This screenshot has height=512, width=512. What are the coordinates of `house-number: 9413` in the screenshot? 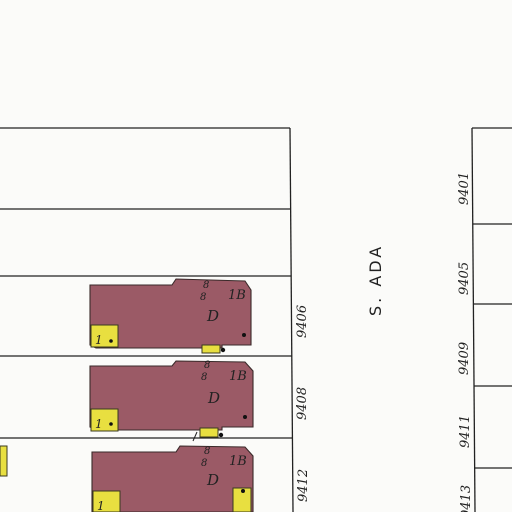 It's located at (466, 498).